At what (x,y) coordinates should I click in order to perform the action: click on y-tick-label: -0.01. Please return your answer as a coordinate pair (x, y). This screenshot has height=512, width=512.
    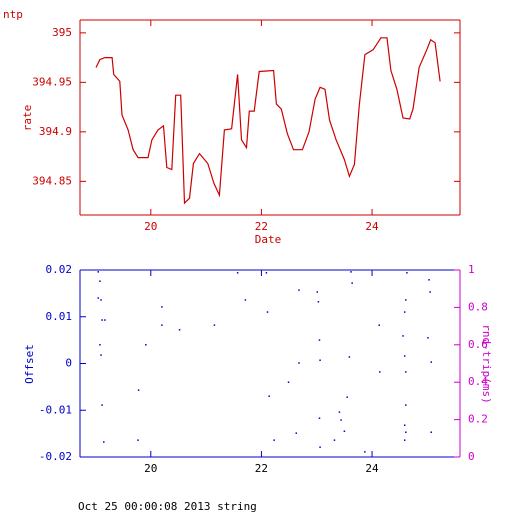
    Looking at the image, I should click on (55, 409).